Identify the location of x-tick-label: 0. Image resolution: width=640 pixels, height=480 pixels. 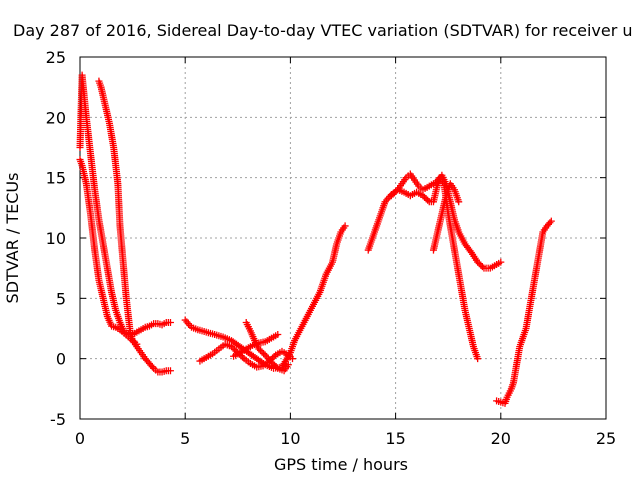
(80, 438).